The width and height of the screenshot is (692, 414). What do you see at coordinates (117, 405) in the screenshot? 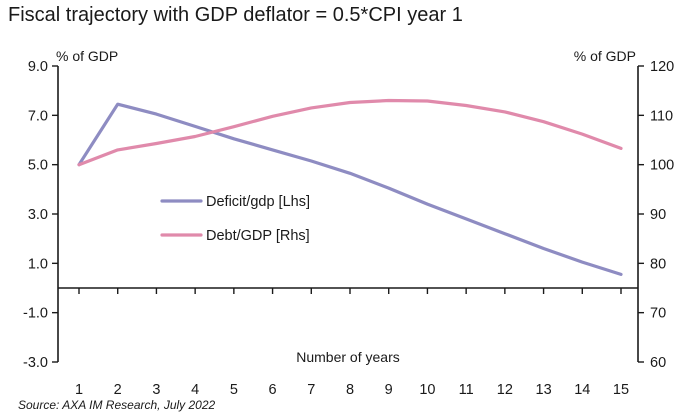
I see `chart-source: Source: AXA IM Research, July 2022` at bounding box center [117, 405].